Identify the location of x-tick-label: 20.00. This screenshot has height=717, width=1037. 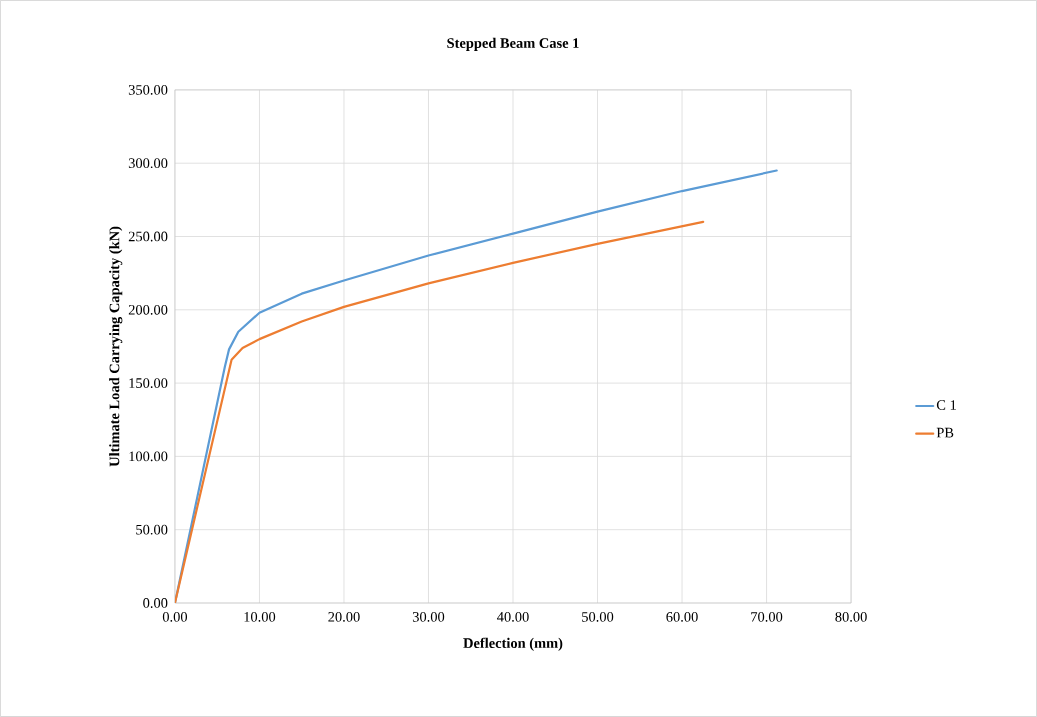
(344, 617).